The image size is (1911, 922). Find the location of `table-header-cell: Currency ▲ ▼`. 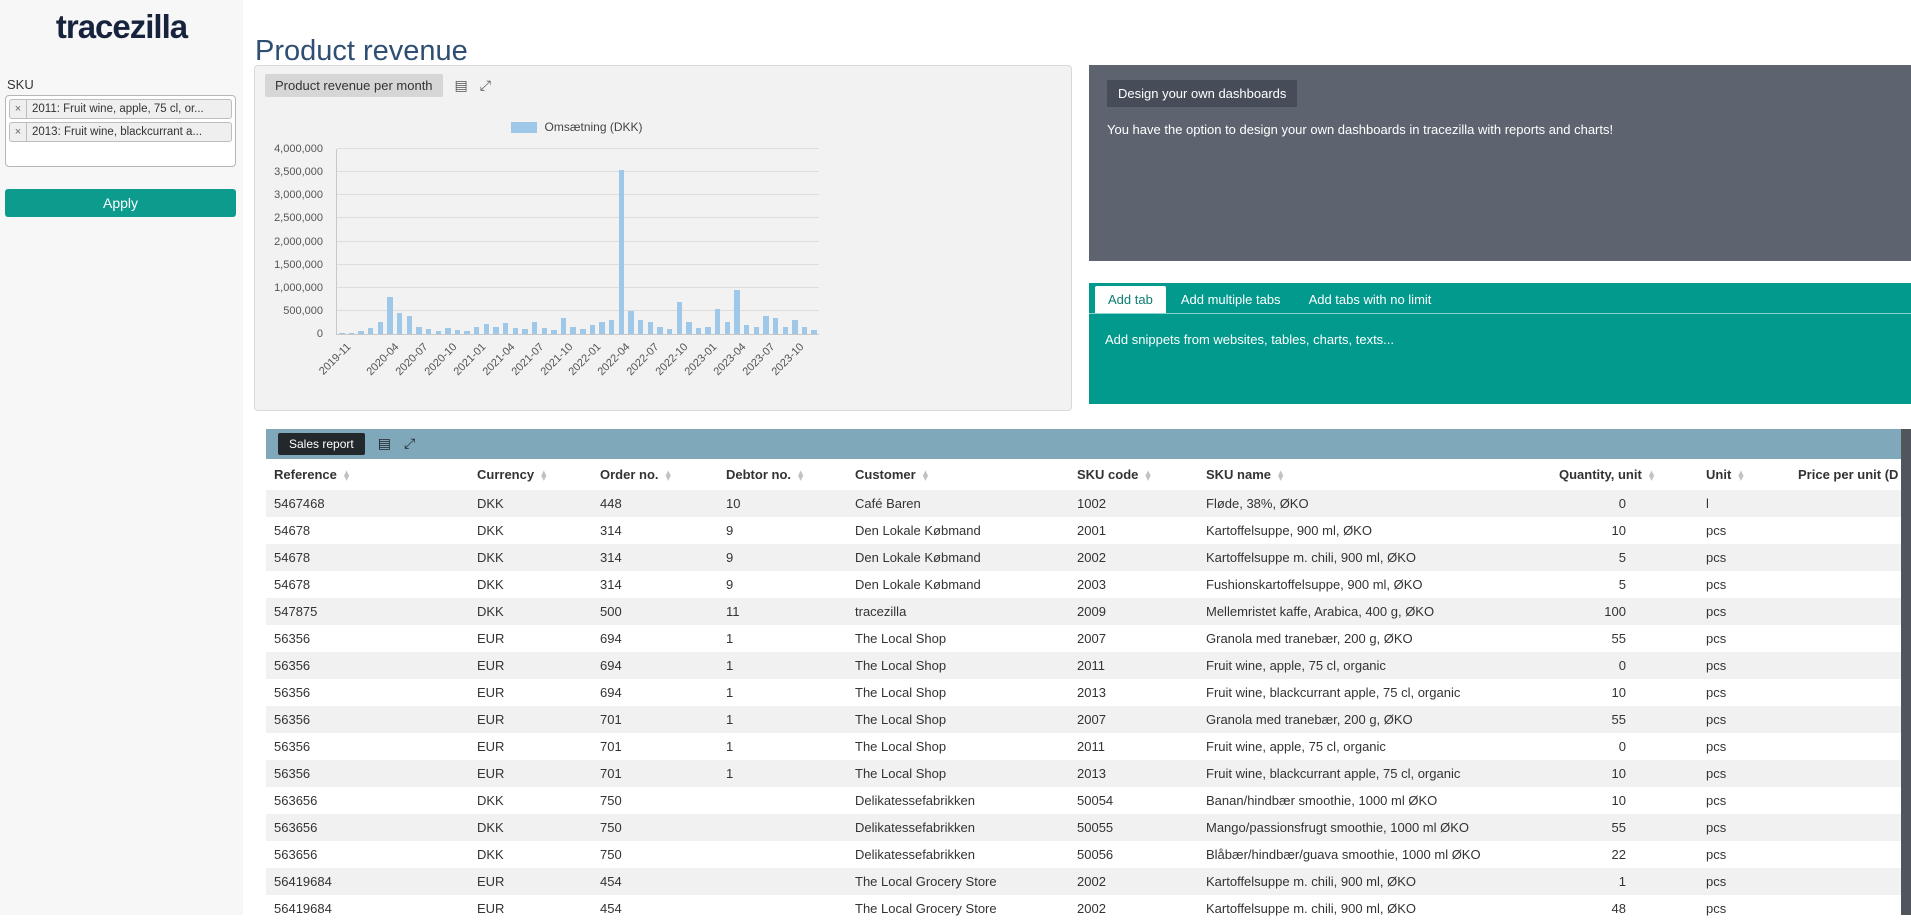

table-header-cell: Currency ▲ ▼ is located at coordinates (530, 474).